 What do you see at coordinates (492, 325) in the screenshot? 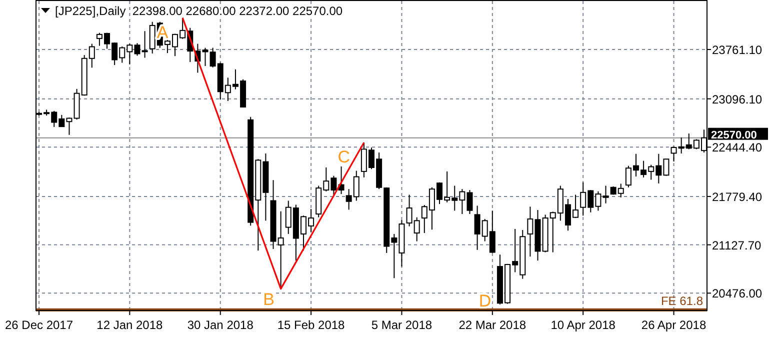
I see `x-tick-label: 22 Mar 2018` at bounding box center [492, 325].